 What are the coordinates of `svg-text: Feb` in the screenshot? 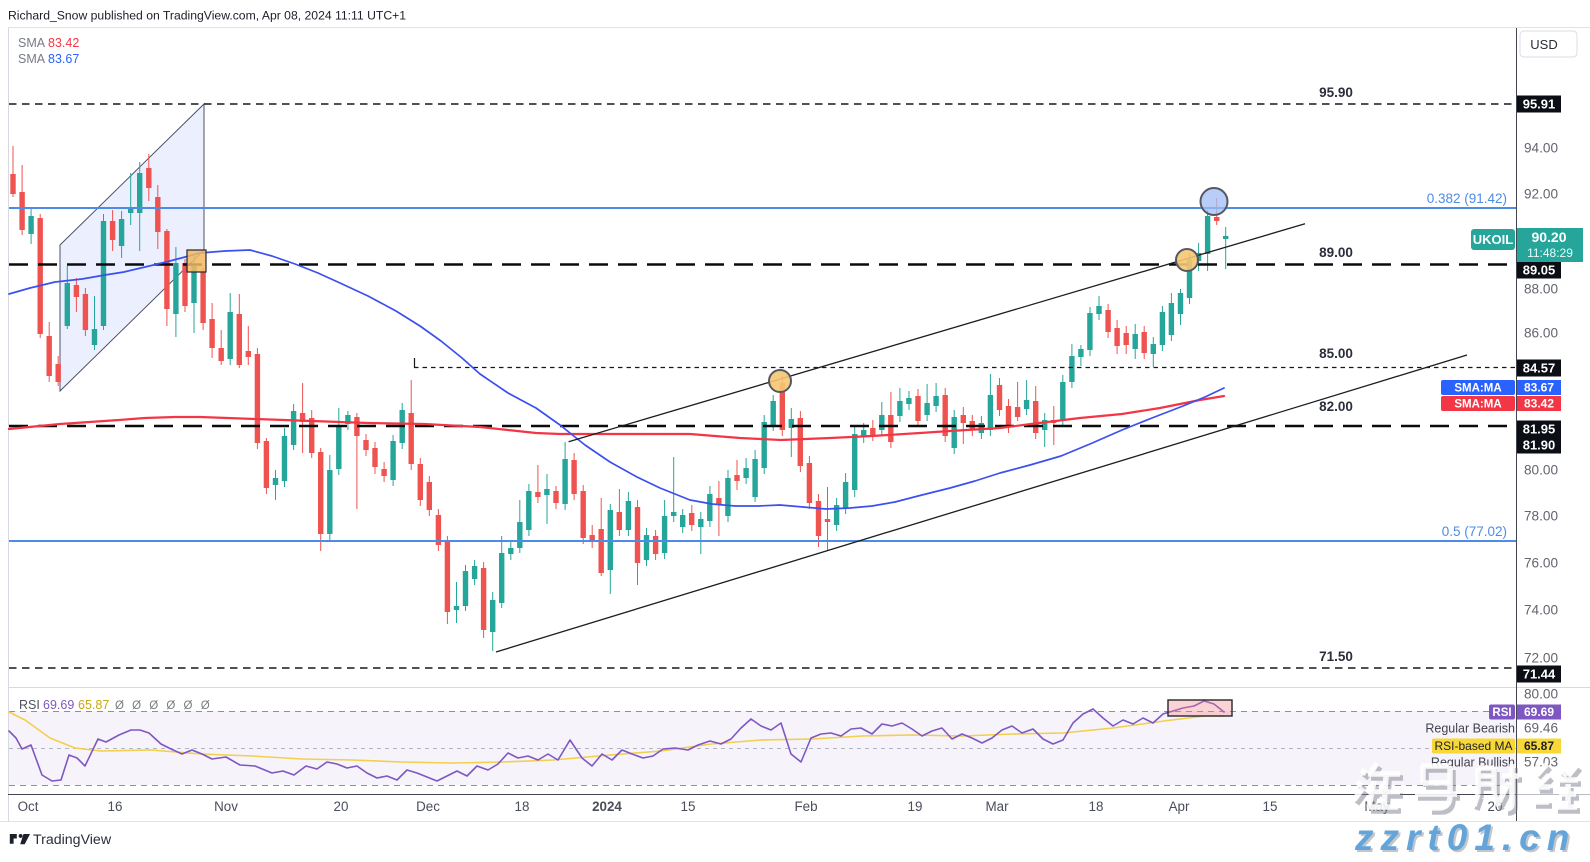 It's located at (805, 806).